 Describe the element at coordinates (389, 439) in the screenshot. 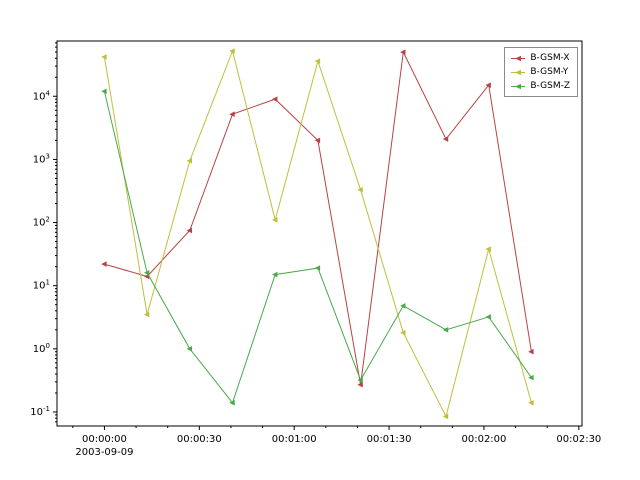

I see `x-tick-label: 00:01:30` at that location.